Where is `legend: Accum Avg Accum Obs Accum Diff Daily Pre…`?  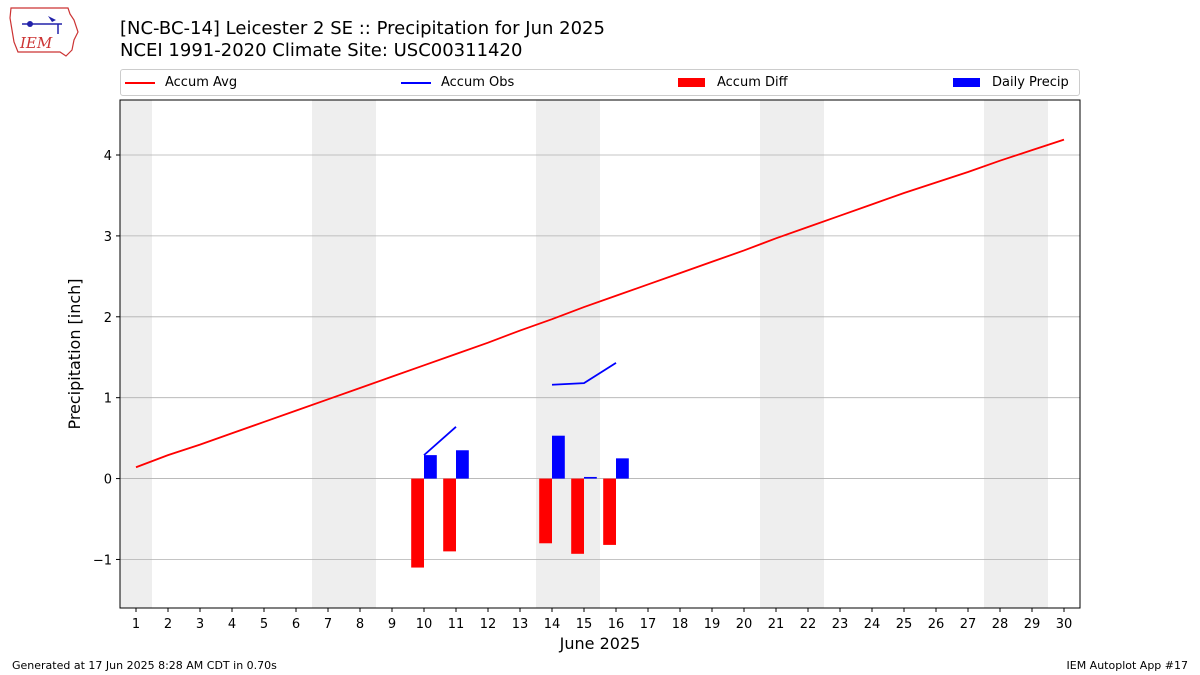
legend: Accum Avg Accum Obs Accum Diff Daily Pre… is located at coordinates (600, 82).